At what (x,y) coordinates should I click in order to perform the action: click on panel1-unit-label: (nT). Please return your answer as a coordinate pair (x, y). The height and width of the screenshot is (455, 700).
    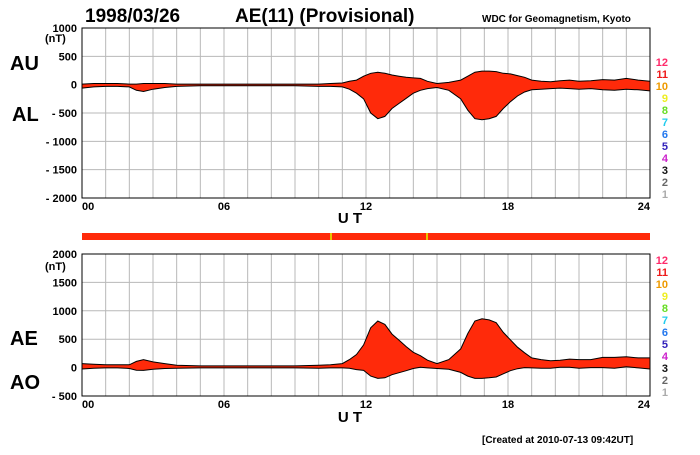
    Looking at the image, I should click on (55, 39).